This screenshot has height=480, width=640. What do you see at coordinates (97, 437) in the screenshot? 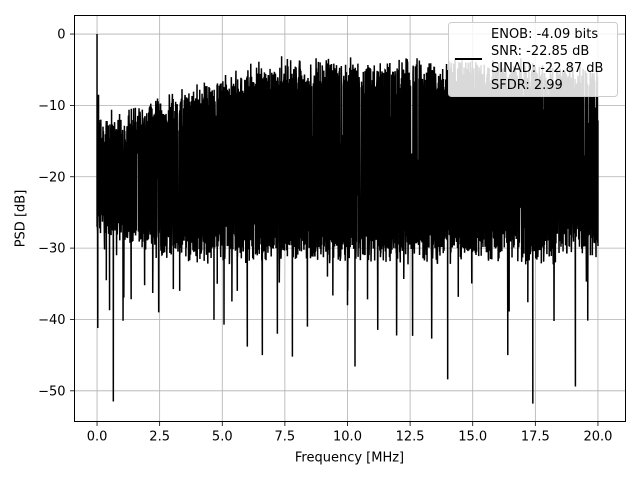
I see `x-tick-label: 0.0` at bounding box center [97, 437].